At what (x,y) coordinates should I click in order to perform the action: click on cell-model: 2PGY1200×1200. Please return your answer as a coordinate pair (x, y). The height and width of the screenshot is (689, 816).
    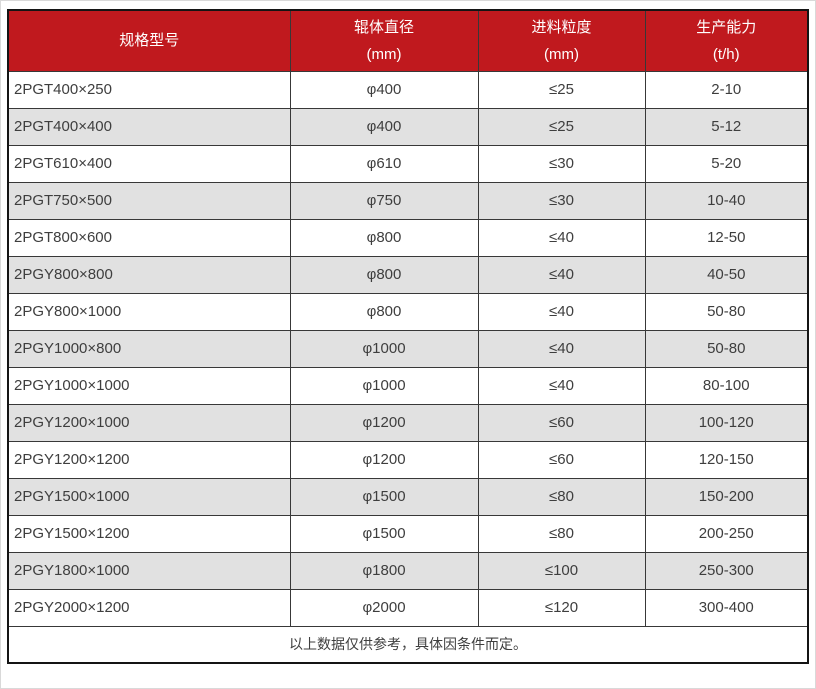
    Looking at the image, I should click on (149, 459).